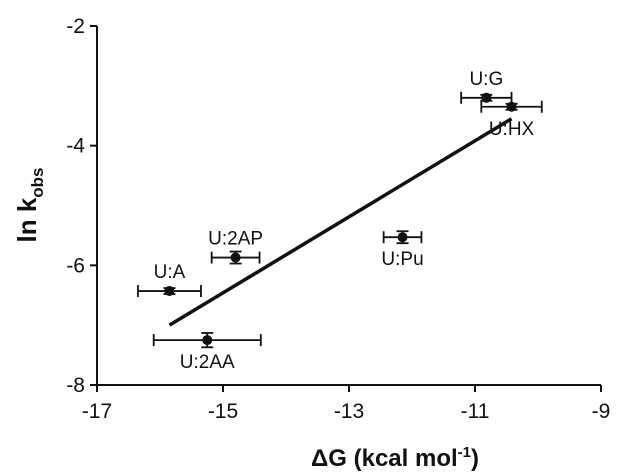 This screenshot has height=475, width=624. What do you see at coordinates (27, 219) in the screenshot?
I see `y-axis-title-main: ln k` at bounding box center [27, 219].